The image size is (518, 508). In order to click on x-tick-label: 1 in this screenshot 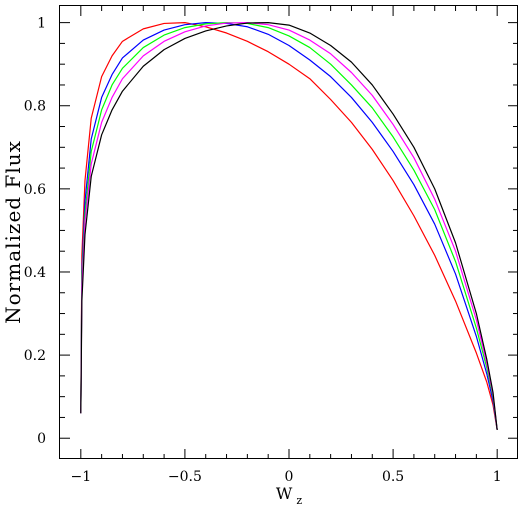, I will do `click(497, 477)`.